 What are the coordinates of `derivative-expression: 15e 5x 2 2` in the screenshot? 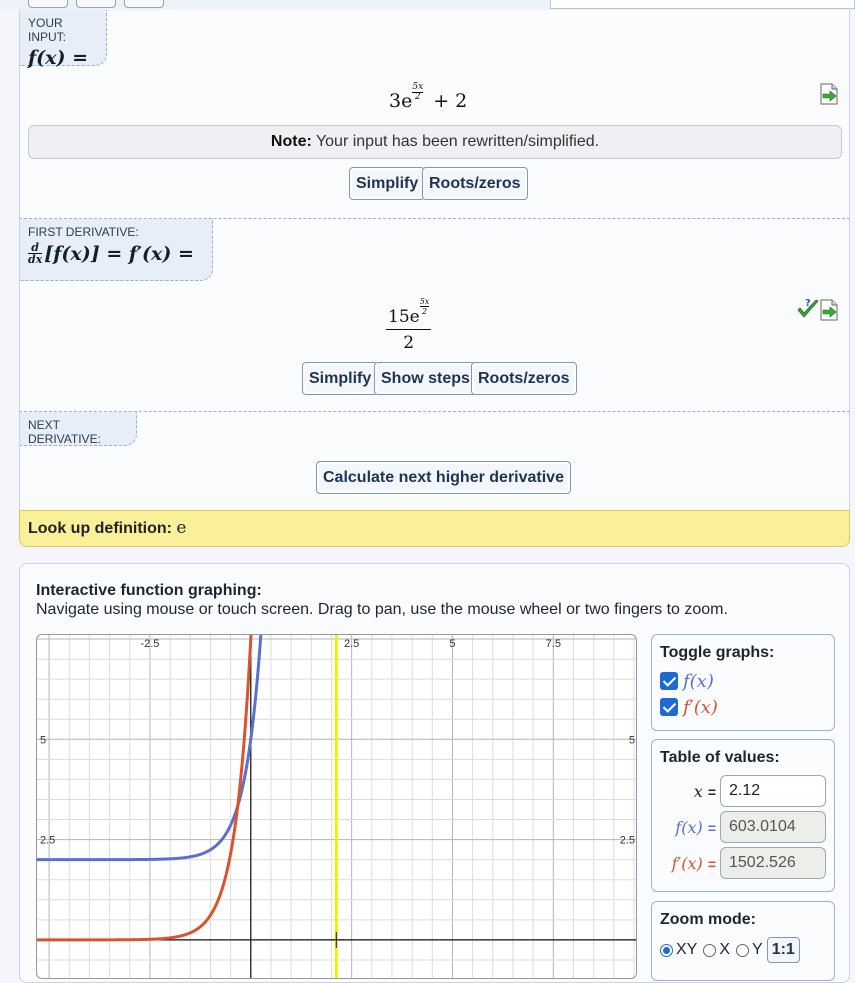 It's located at (409, 325).